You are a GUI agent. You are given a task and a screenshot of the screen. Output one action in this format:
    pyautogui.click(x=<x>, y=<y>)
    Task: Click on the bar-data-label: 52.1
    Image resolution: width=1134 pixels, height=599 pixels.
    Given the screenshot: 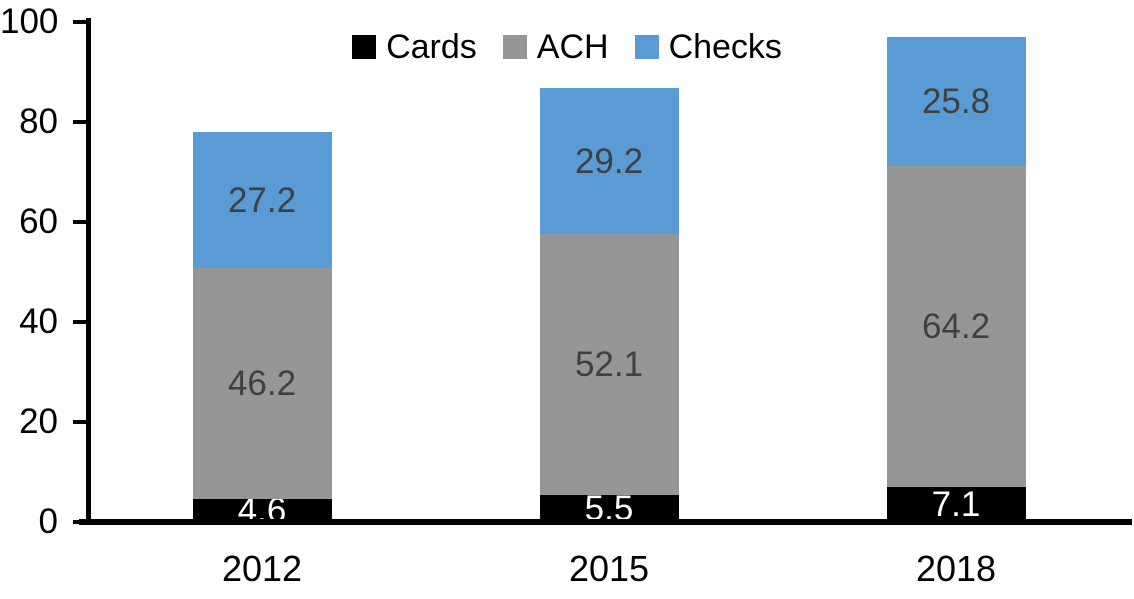 What is the action you would take?
    pyautogui.click(x=609, y=364)
    